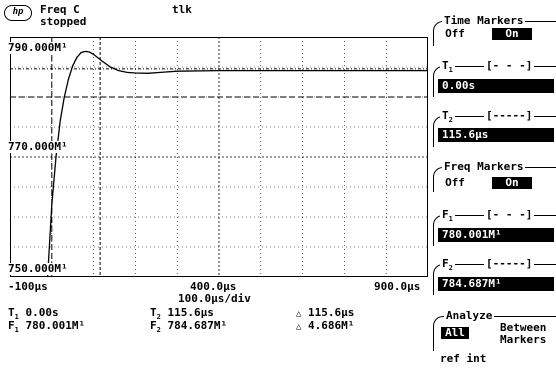 The height and width of the screenshot is (368, 556). Describe the element at coordinates (455, 33) in the screenshot. I see `time-markers-off-button: Off` at that location.